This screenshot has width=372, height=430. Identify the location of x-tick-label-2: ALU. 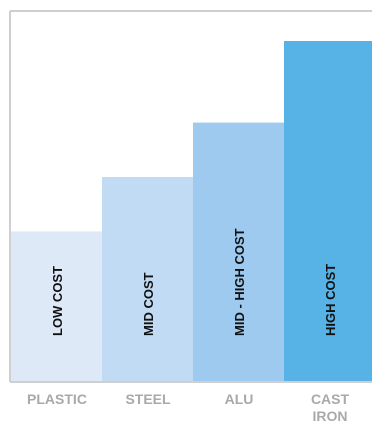
(239, 399).